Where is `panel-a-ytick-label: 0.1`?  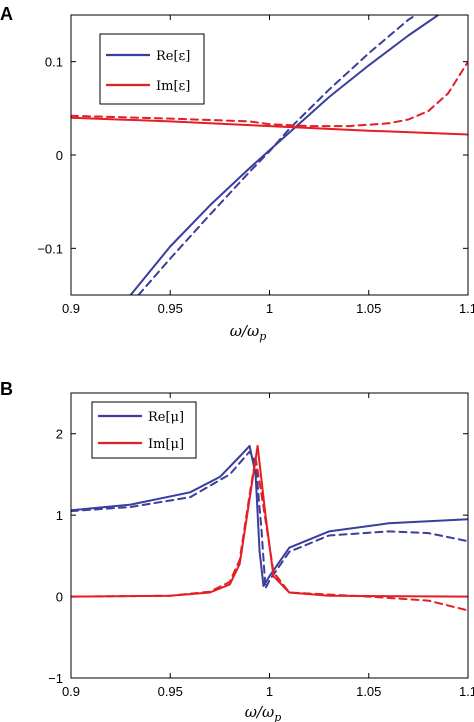
panel-a-ytick-label: 0.1 is located at coordinates (54, 62).